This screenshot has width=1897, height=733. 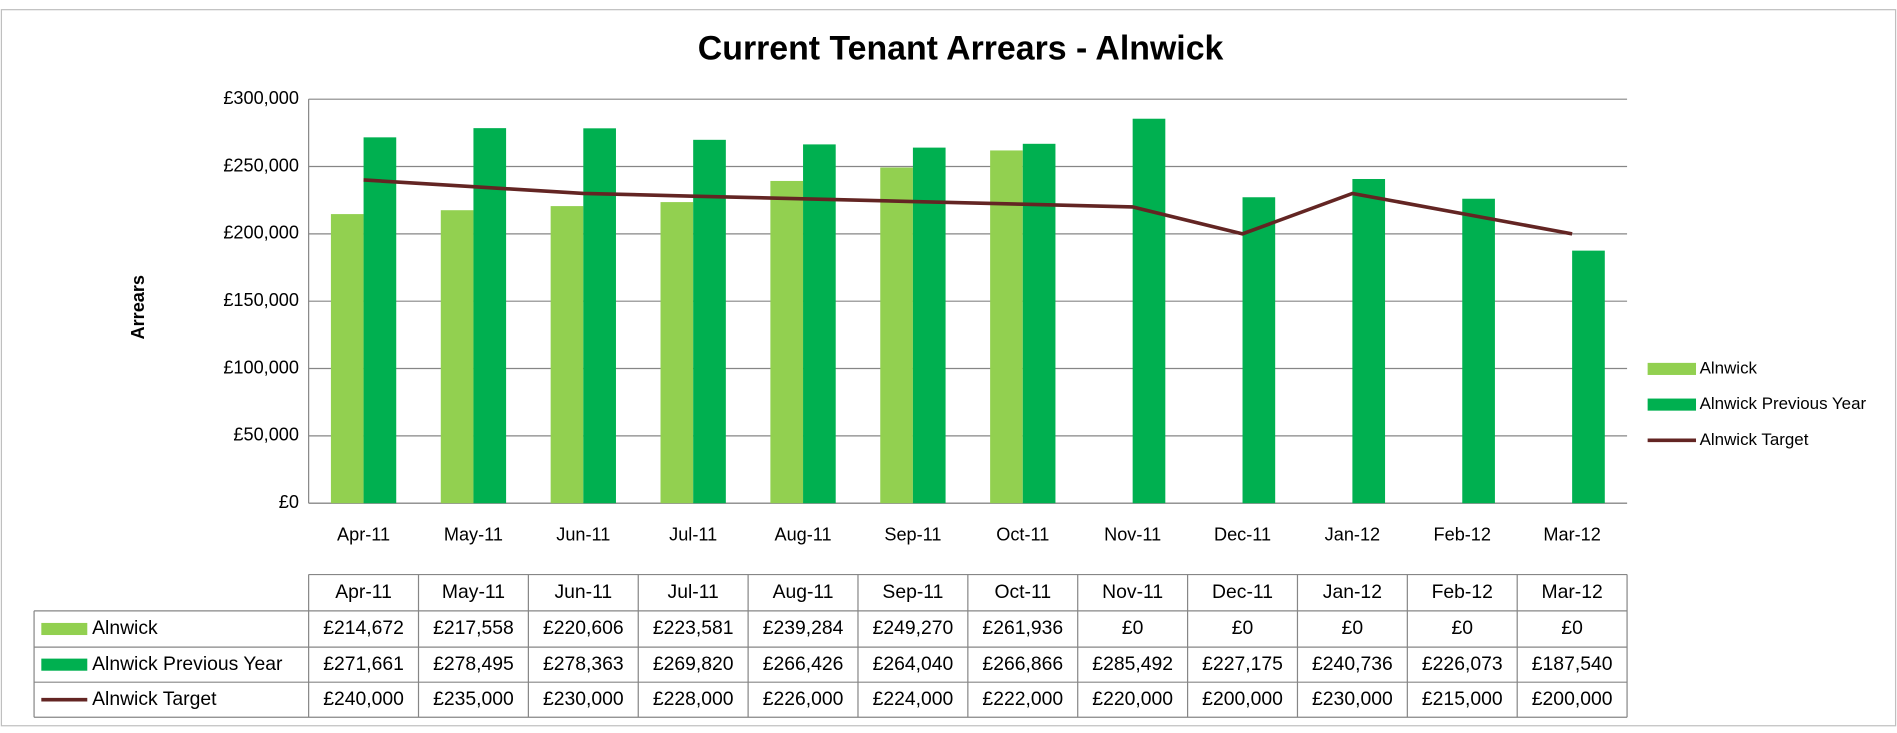 What do you see at coordinates (1132, 699) in the screenshot?
I see `table-cell: £220,000` at bounding box center [1132, 699].